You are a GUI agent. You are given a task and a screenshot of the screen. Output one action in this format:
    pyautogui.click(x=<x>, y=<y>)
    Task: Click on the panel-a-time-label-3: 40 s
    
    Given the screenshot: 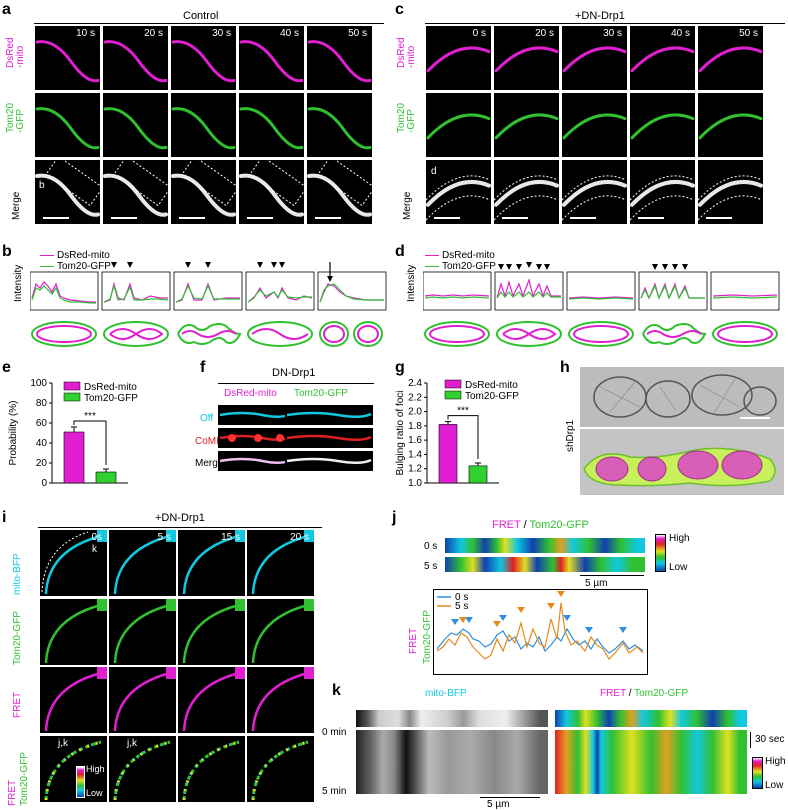 What is the action you would take?
    pyautogui.click(x=289, y=33)
    